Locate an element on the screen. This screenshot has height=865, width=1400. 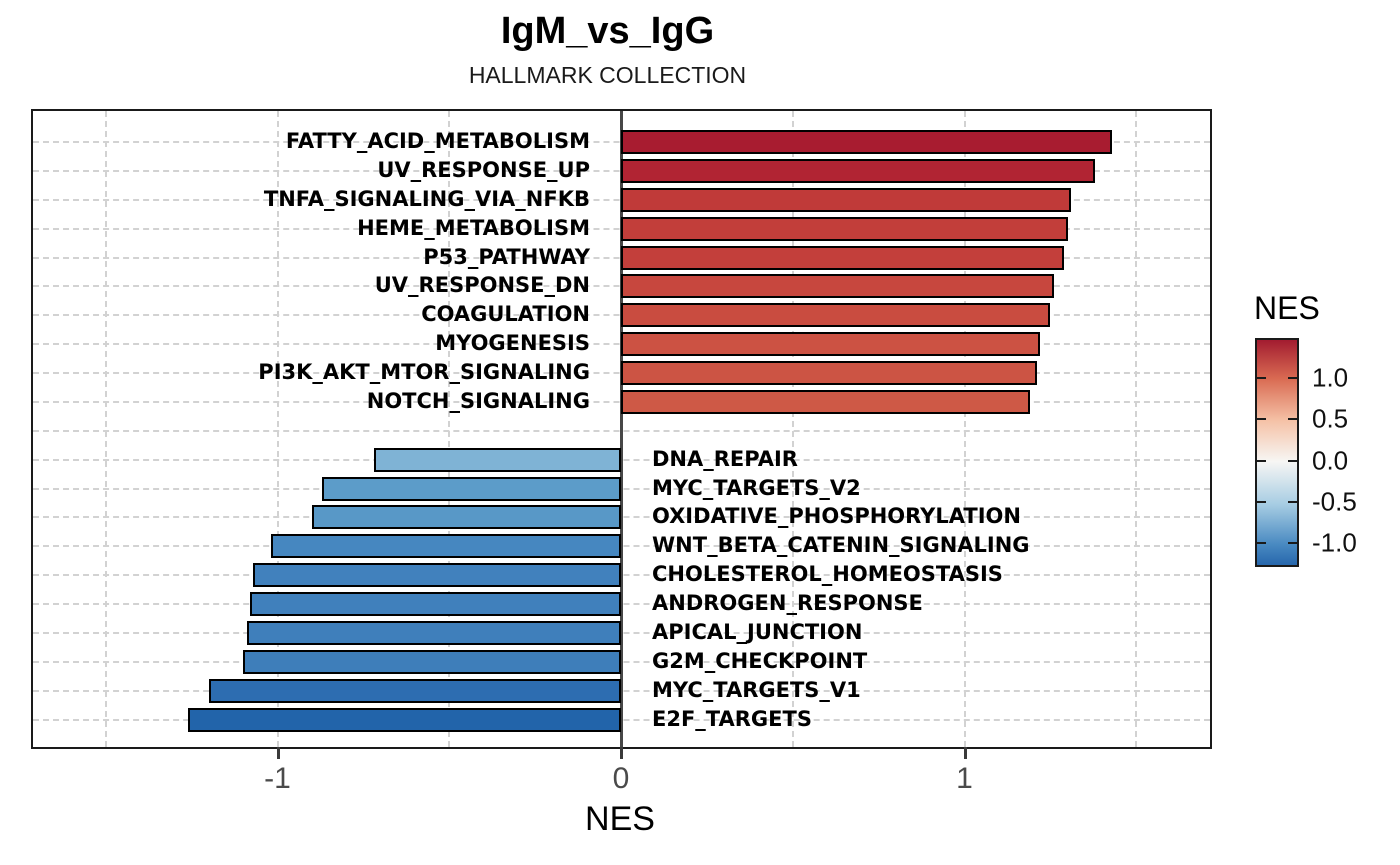
pathway-label: MYOGENESIS is located at coordinates (512, 343).